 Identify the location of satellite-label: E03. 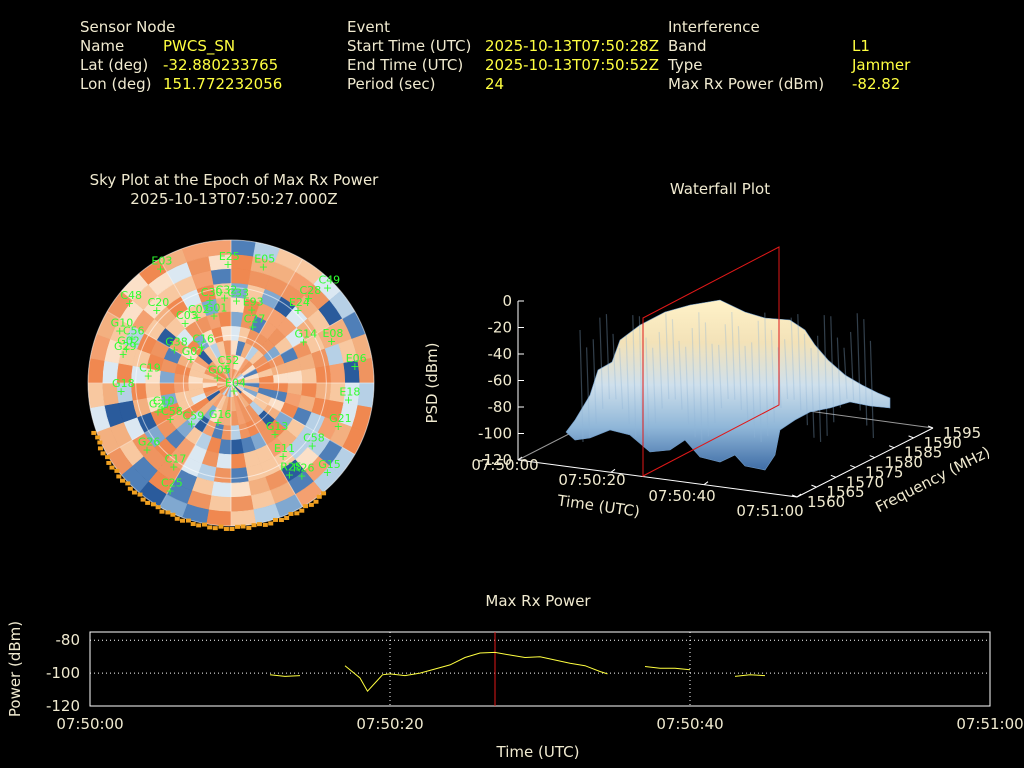
(161, 260).